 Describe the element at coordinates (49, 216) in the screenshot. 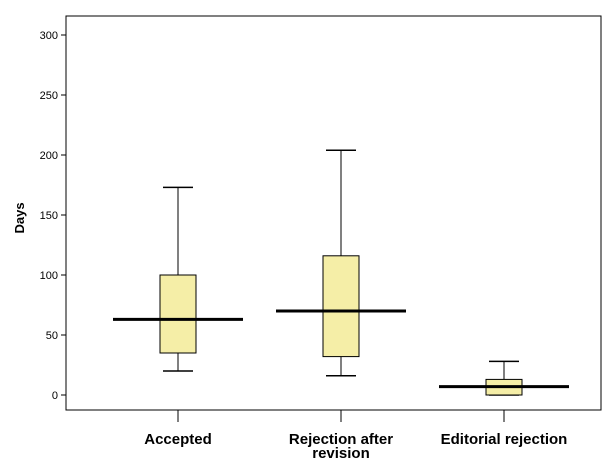

I see `y-tick-label: 150` at that location.